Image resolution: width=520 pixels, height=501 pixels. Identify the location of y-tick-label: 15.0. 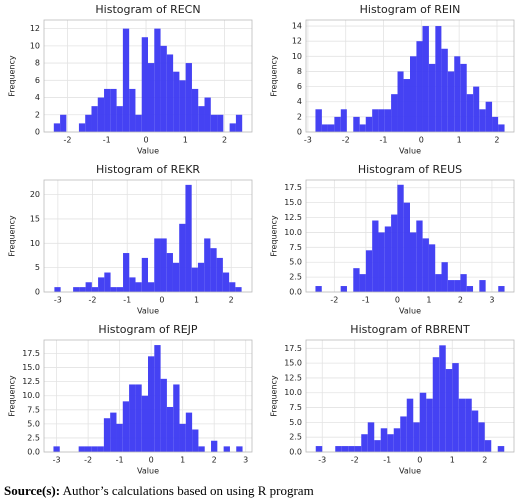
(293, 202).